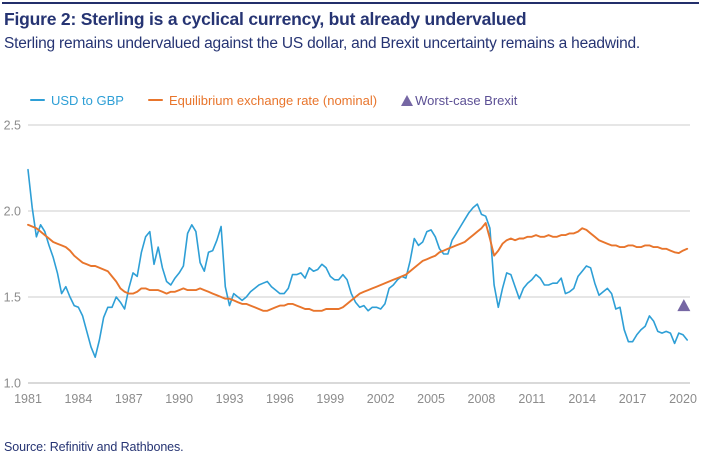 The height and width of the screenshot is (464, 702). What do you see at coordinates (407, 100) in the screenshot?
I see `worst-case-brexit-triangle-icon` at bounding box center [407, 100].